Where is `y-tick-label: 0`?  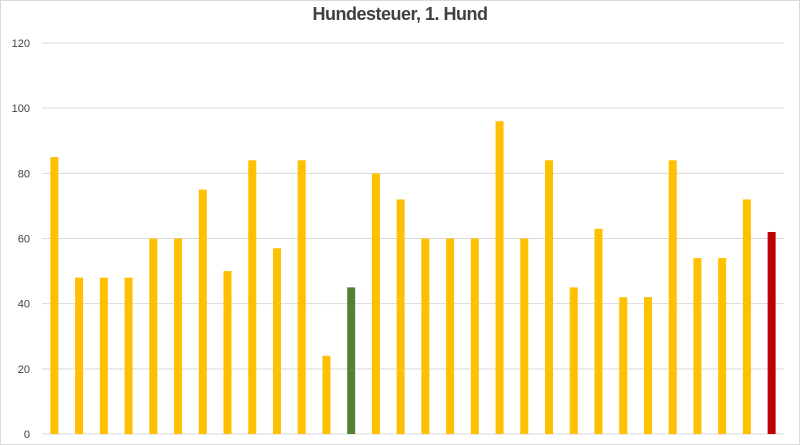 y-tick-label: 0 is located at coordinates (27, 435).